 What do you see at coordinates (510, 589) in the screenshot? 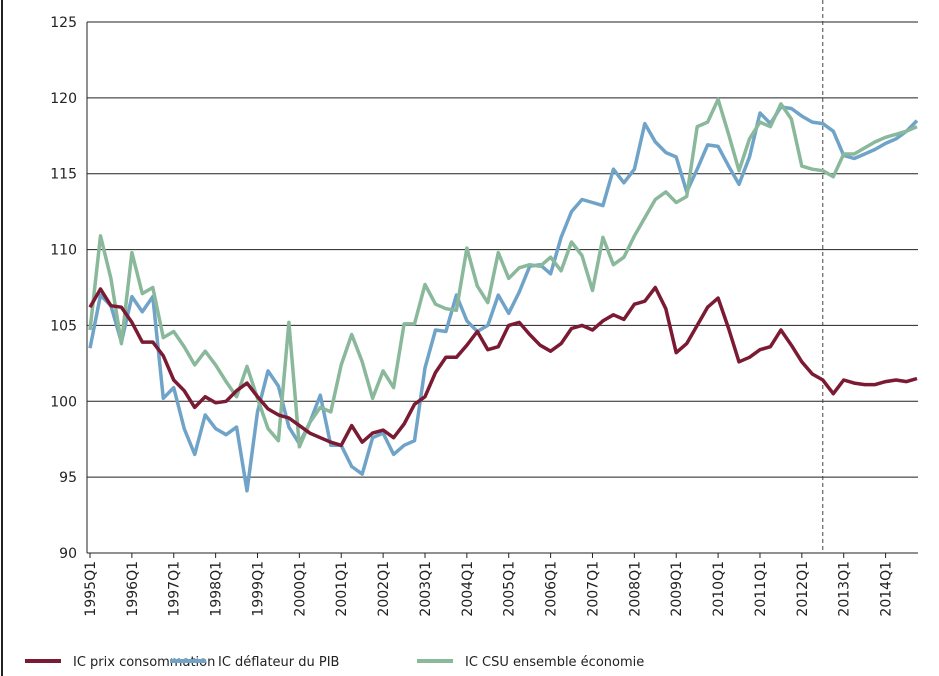
I see `x-tick-label: 2005Q1` at bounding box center [510, 589].